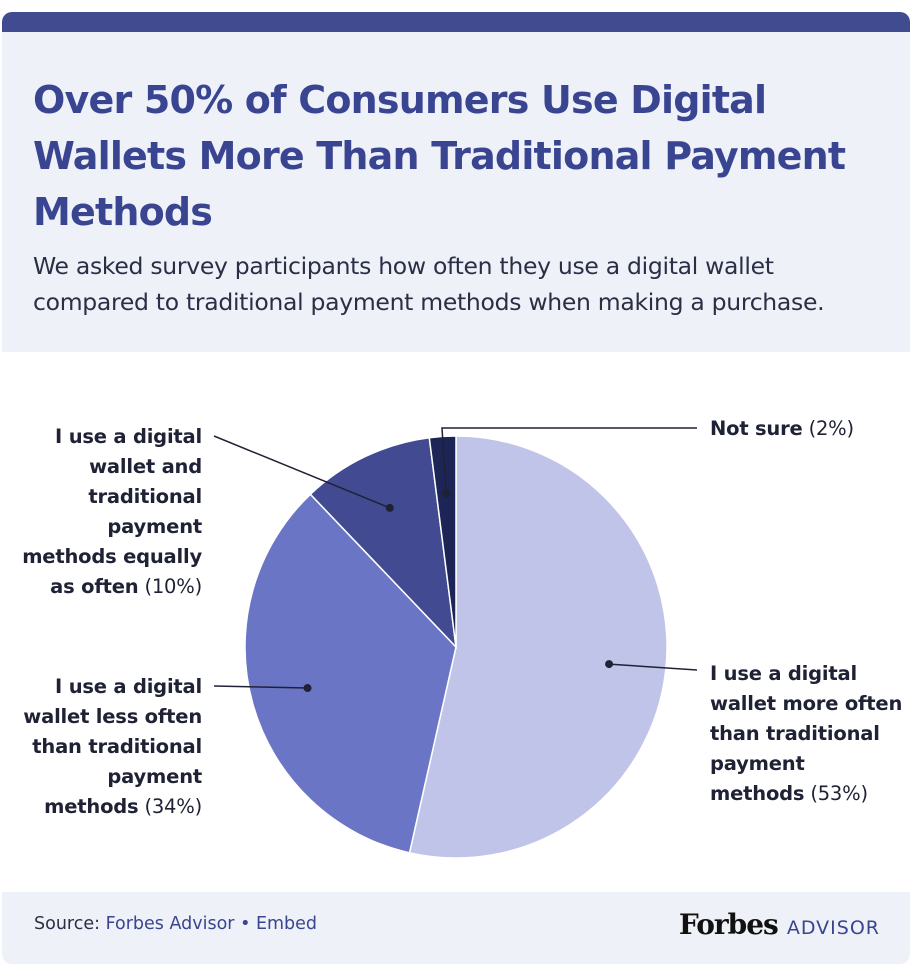 Image resolution: width=914 pixels, height=976 pixels. Describe the element at coordinates (728, 924) in the screenshot. I see `brand-name: Forbes` at that location.